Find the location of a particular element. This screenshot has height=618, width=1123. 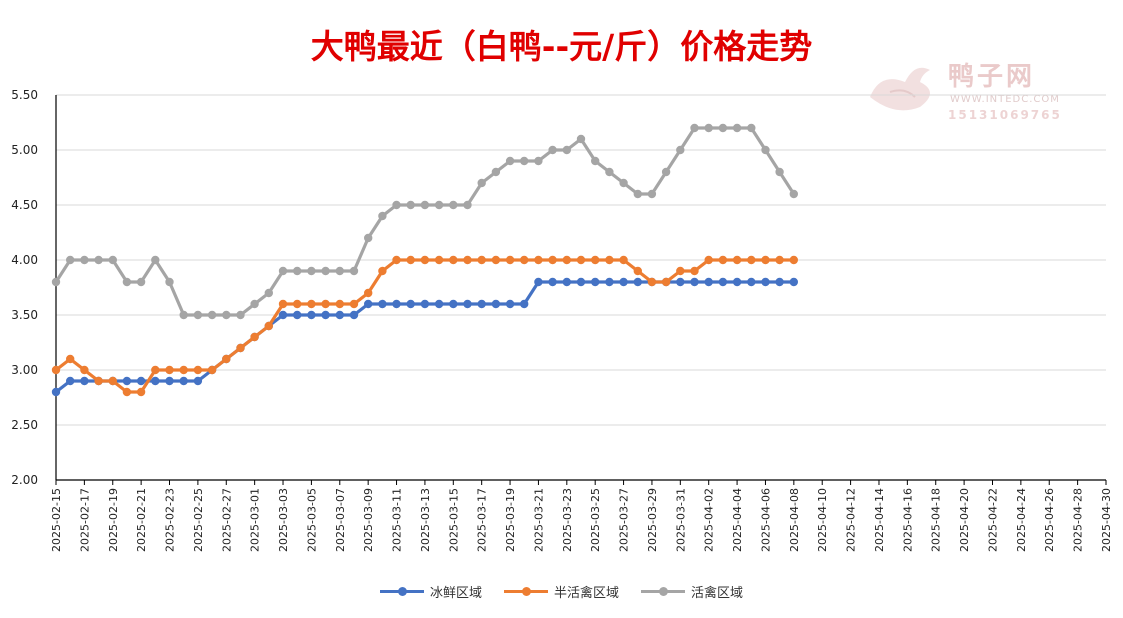

x-tick-label: 2025-03-11 is located at coordinates (397, 520).